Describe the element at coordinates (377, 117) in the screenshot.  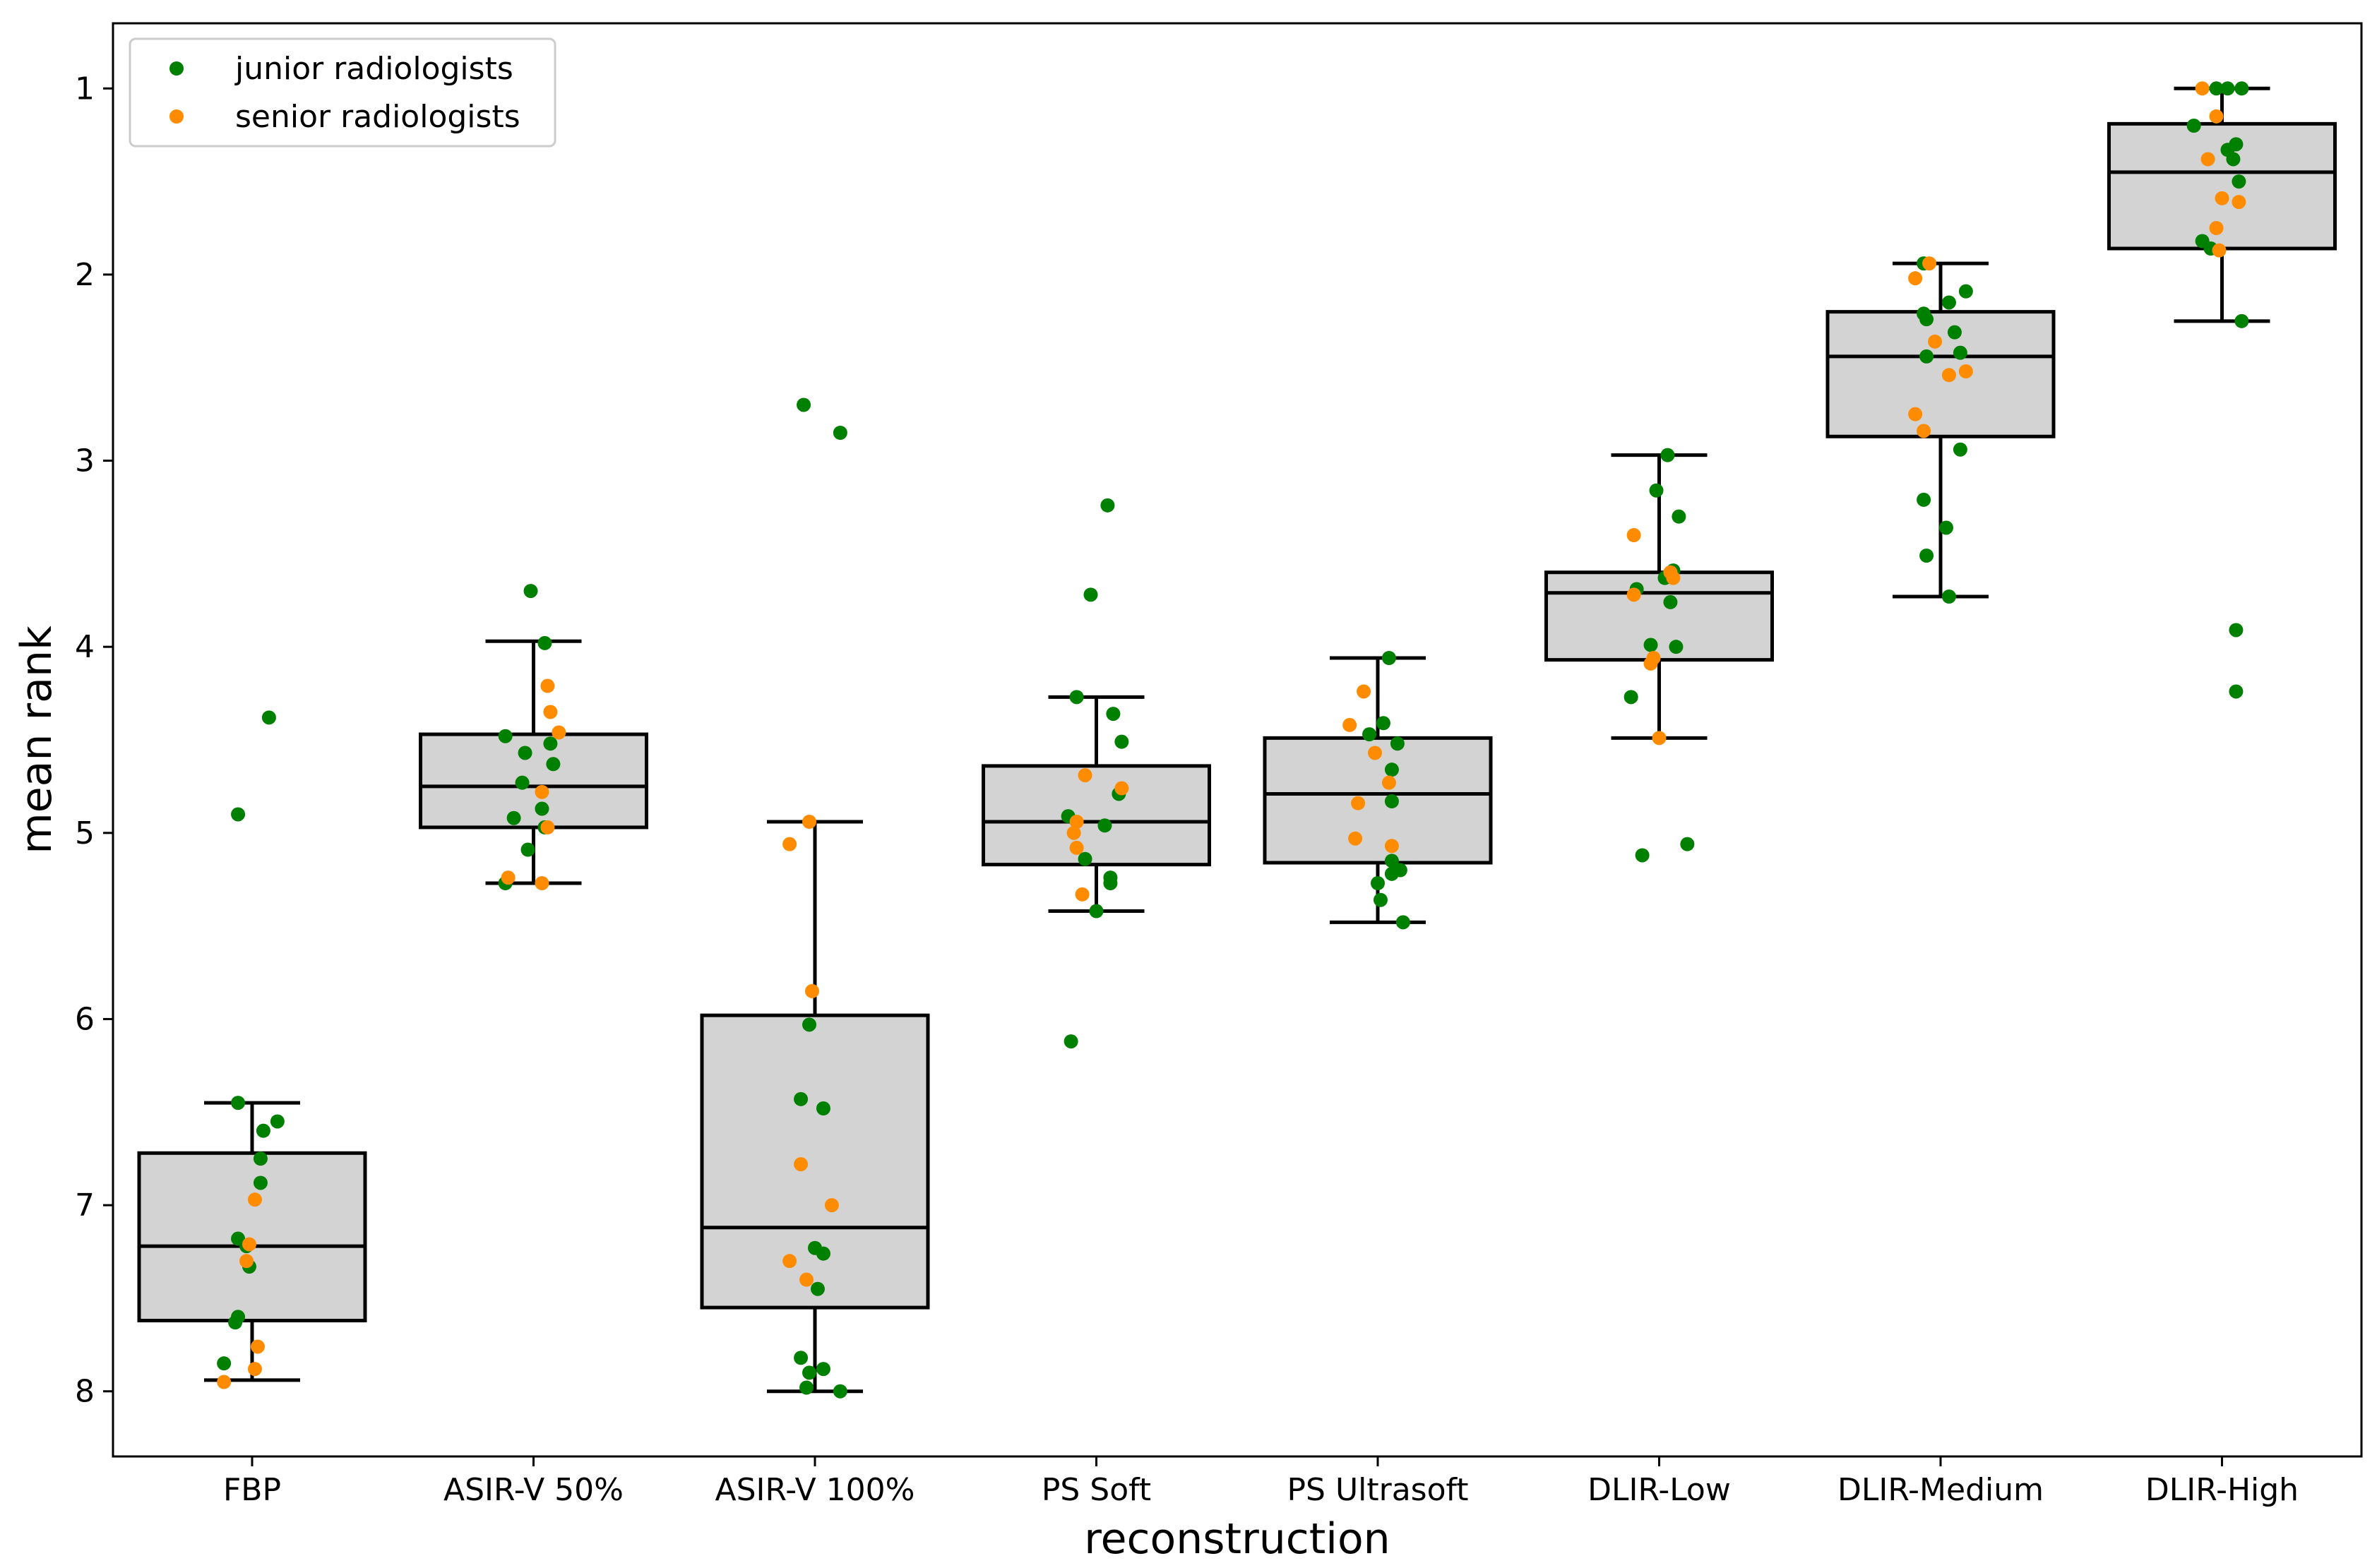
I see `legend-label-senior: senior radiologists` at that location.